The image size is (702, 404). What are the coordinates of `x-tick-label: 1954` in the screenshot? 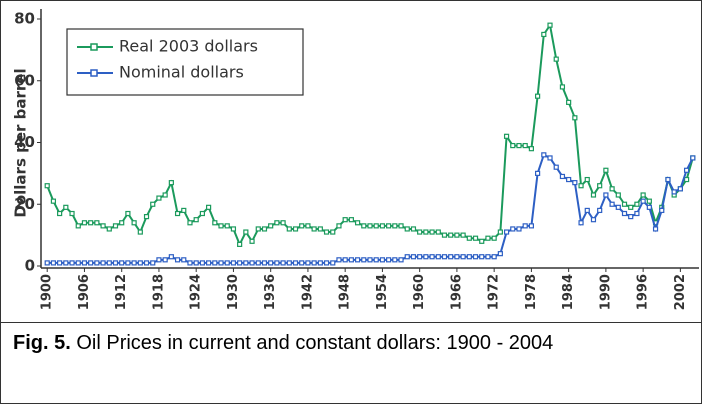 It's located at (382, 292).